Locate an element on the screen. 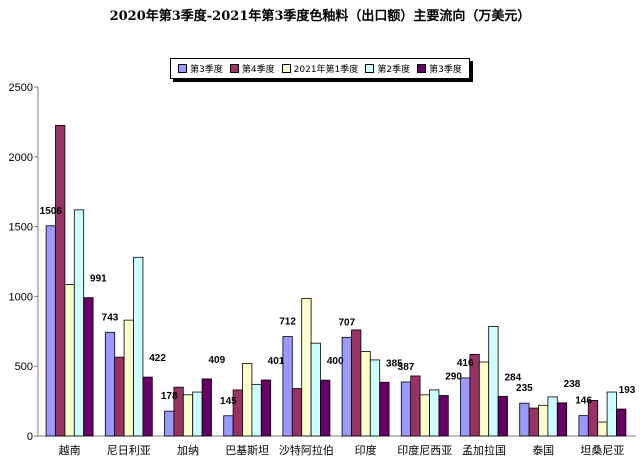  data-label: 1506 is located at coordinates (51, 211).